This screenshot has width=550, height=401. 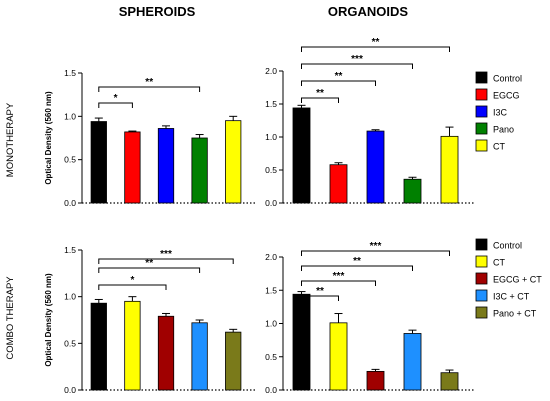 I want to click on legend-label: Pano + CT, so click(x=515, y=314).